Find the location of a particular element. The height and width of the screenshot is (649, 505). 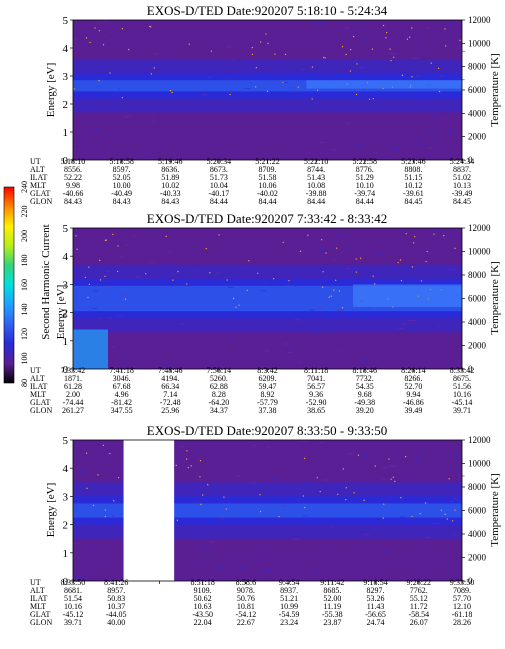

cell-ilat: 51.56 is located at coordinates (462, 386).